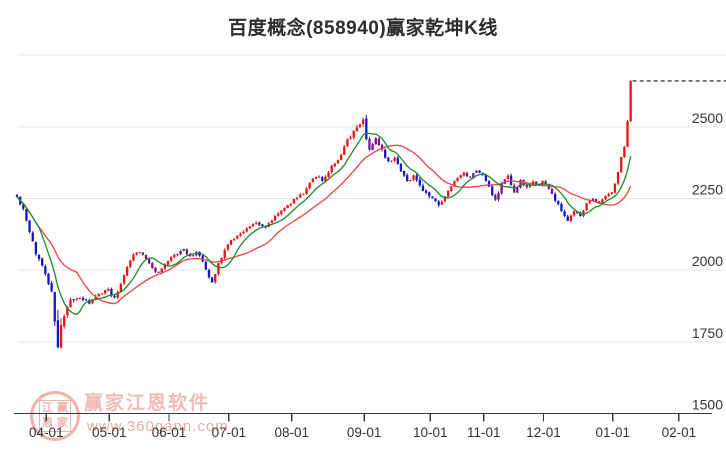 The width and height of the screenshot is (726, 450). What do you see at coordinates (484, 432) in the screenshot?
I see `x-axis-label: 11-01` at bounding box center [484, 432].